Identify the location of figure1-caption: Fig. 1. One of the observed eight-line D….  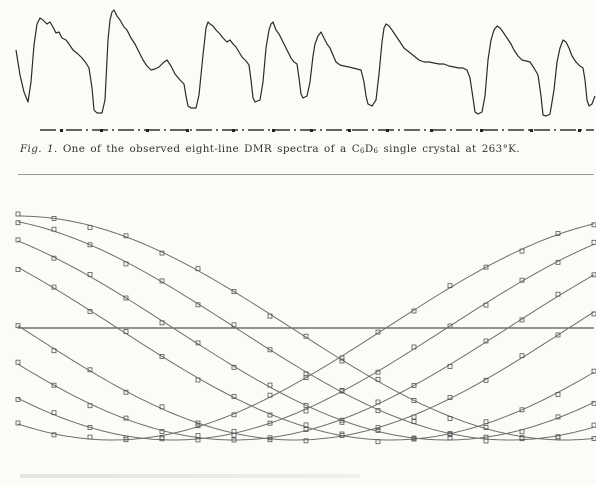
(270, 149).